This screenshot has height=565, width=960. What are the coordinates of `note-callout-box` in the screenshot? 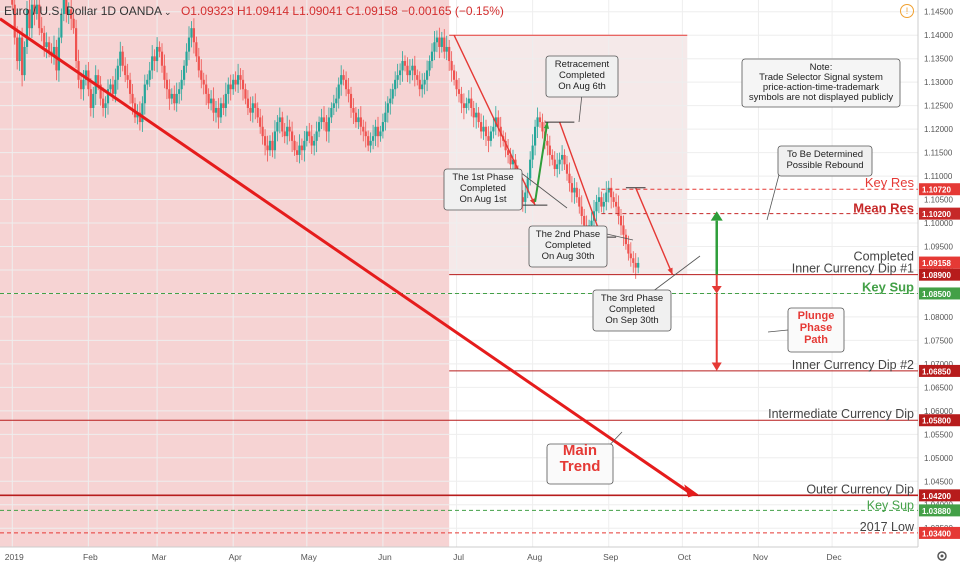 It's located at (821, 83).